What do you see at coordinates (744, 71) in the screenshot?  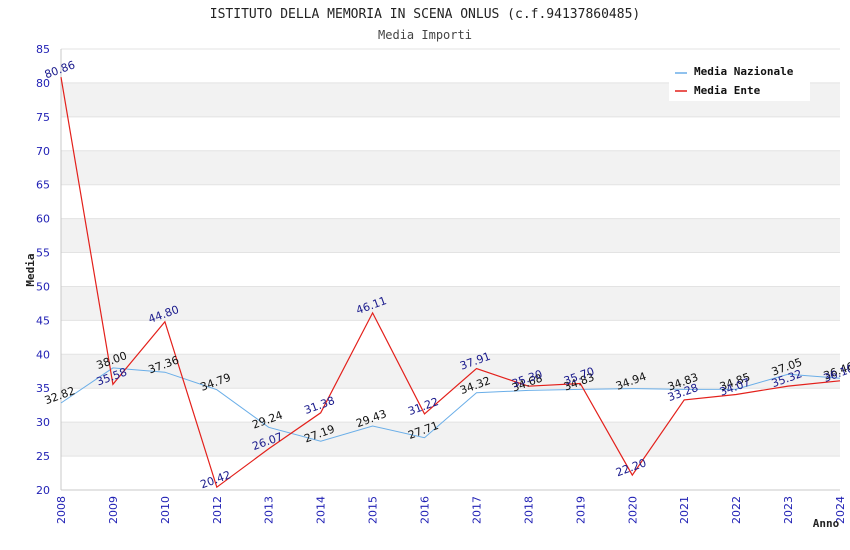 I see `legend-label-media-nazionale: Media Nazionale` at bounding box center [744, 71].